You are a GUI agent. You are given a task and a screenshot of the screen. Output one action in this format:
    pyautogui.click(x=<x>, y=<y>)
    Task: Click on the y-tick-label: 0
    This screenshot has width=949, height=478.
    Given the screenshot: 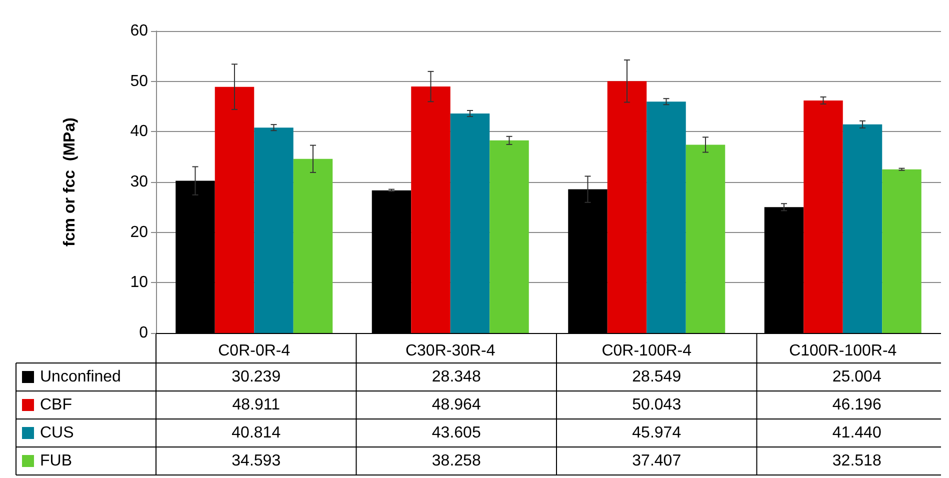 What is the action you would take?
    pyautogui.click(x=143, y=333)
    